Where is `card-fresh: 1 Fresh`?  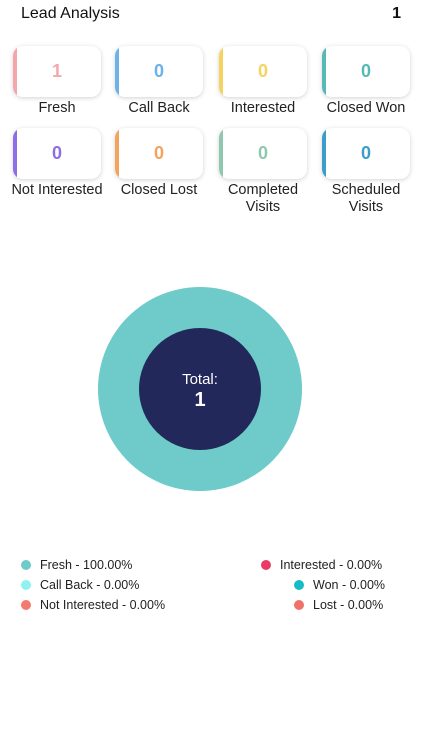 card-fresh: 1 Fresh is located at coordinates (57, 81).